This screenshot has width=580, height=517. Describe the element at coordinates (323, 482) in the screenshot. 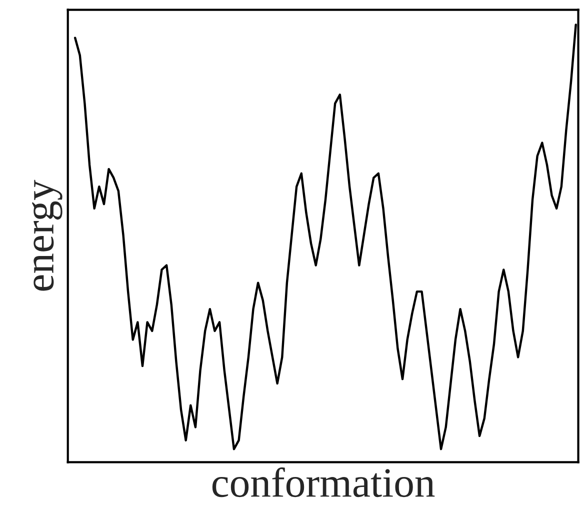

I see `x-axis-title: conformation` at that location.